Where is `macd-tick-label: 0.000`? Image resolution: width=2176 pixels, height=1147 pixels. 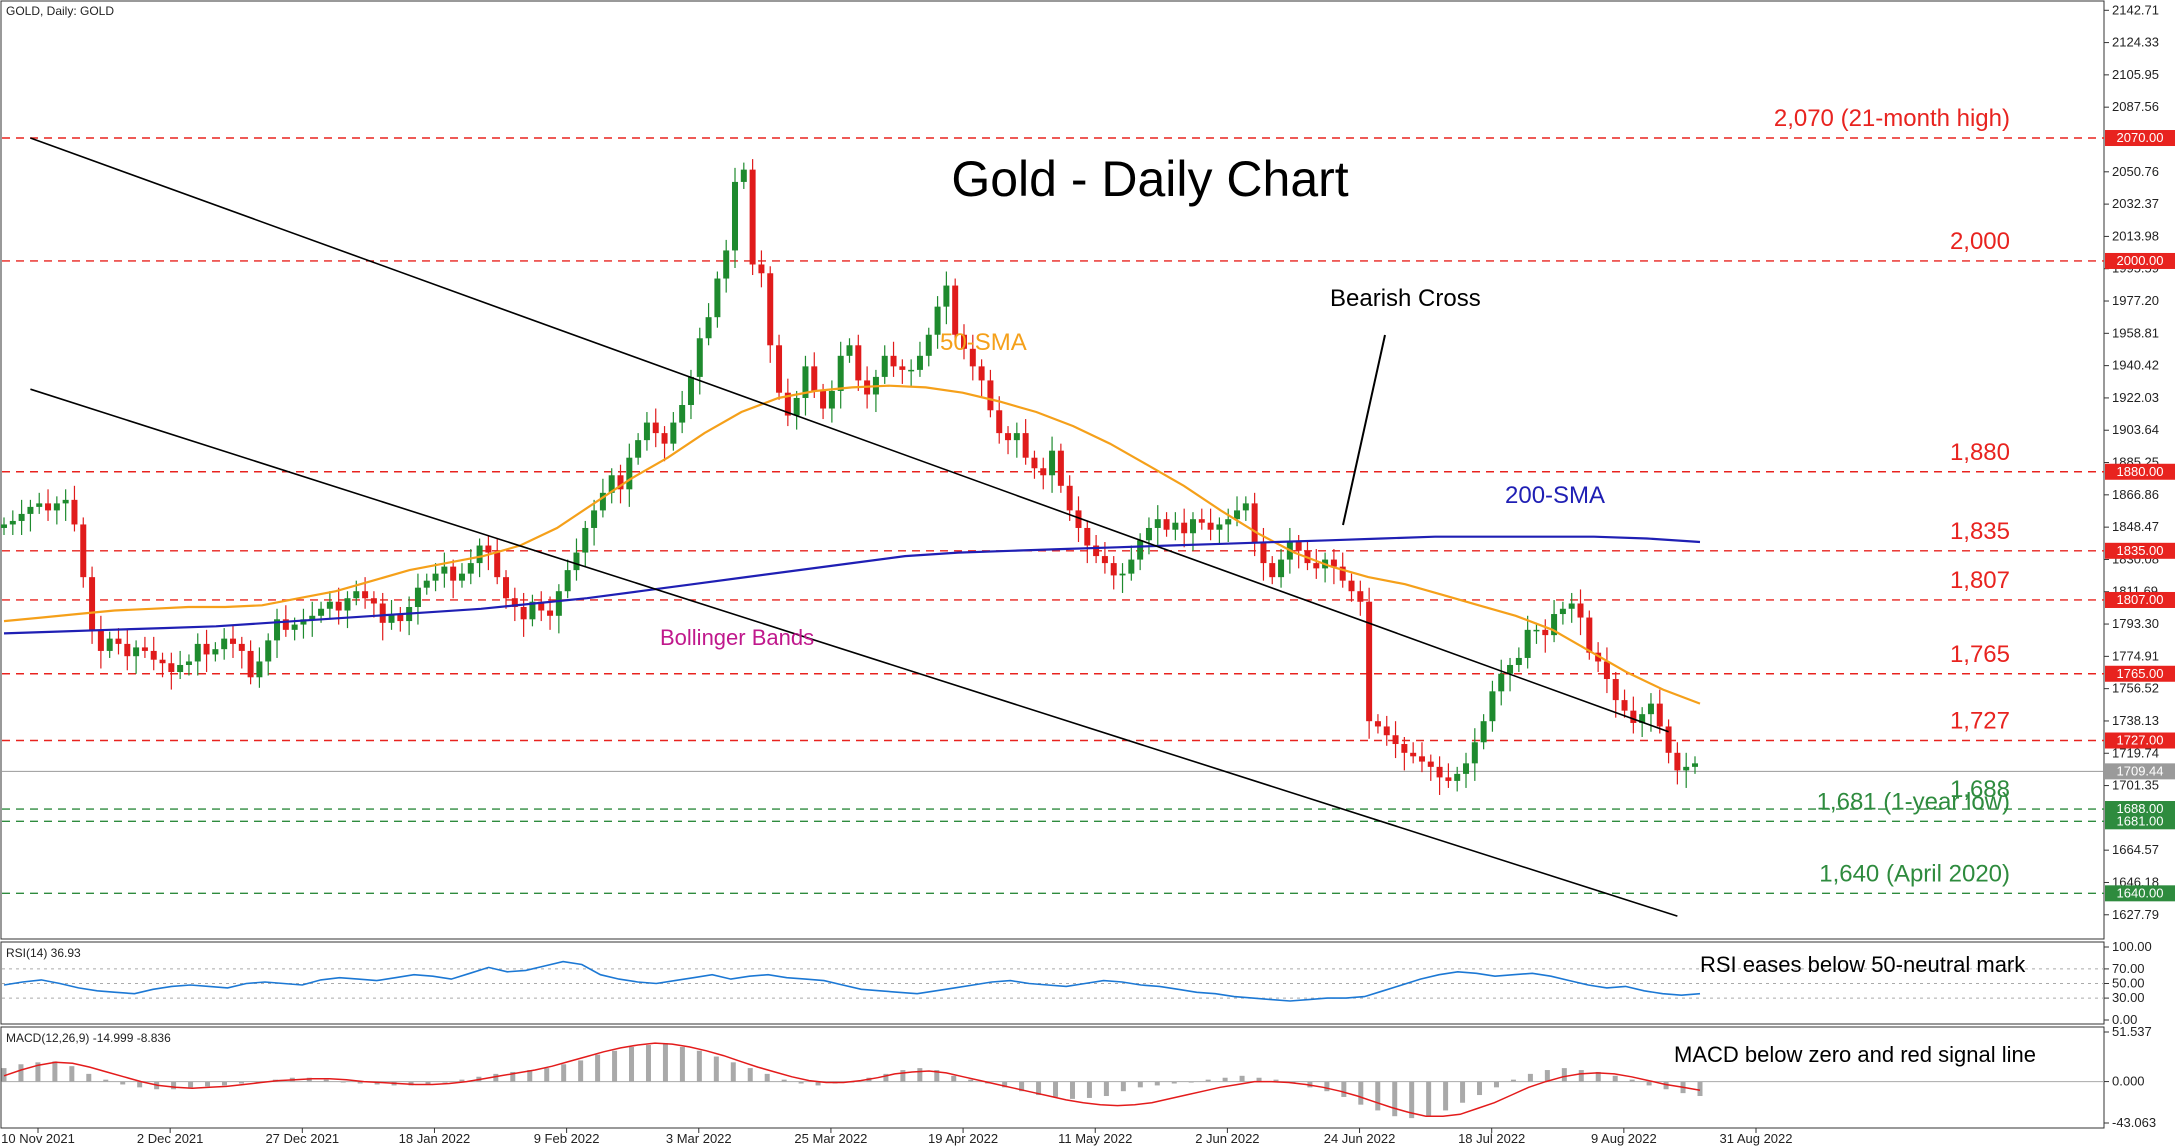 macd-tick-label: 0.000 is located at coordinates (2128, 1081).